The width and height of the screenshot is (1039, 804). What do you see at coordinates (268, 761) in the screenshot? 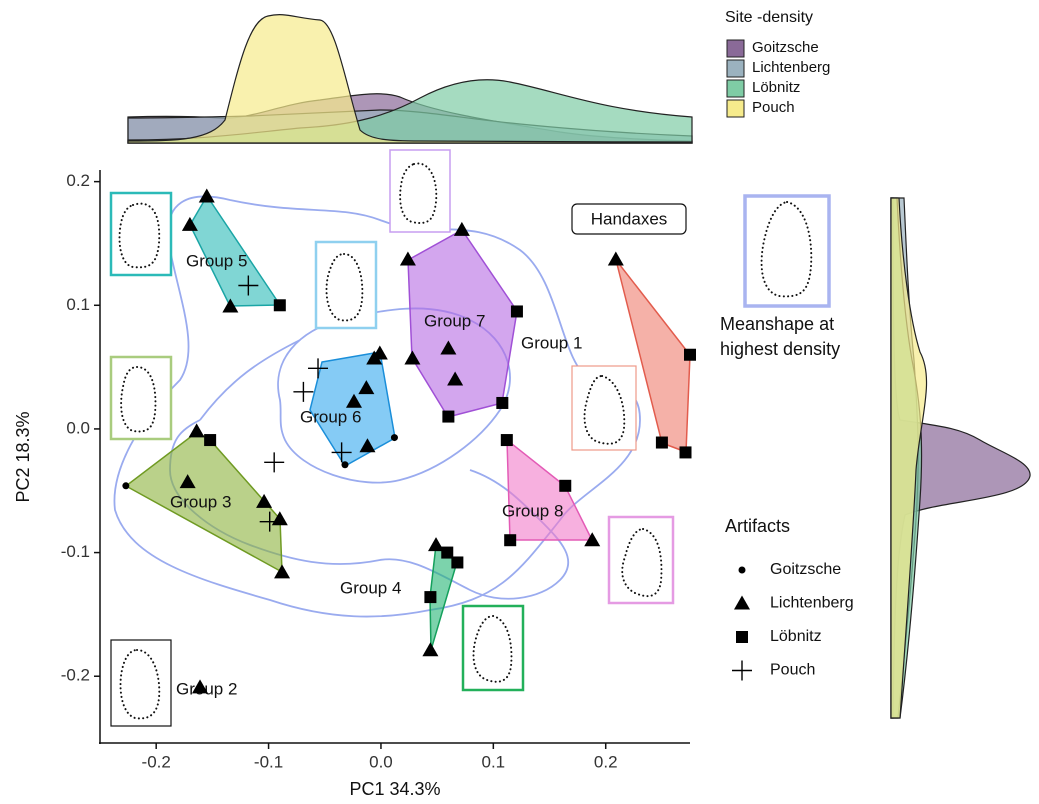
I see `x-tick-label: -0.1` at bounding box center [268, 761].